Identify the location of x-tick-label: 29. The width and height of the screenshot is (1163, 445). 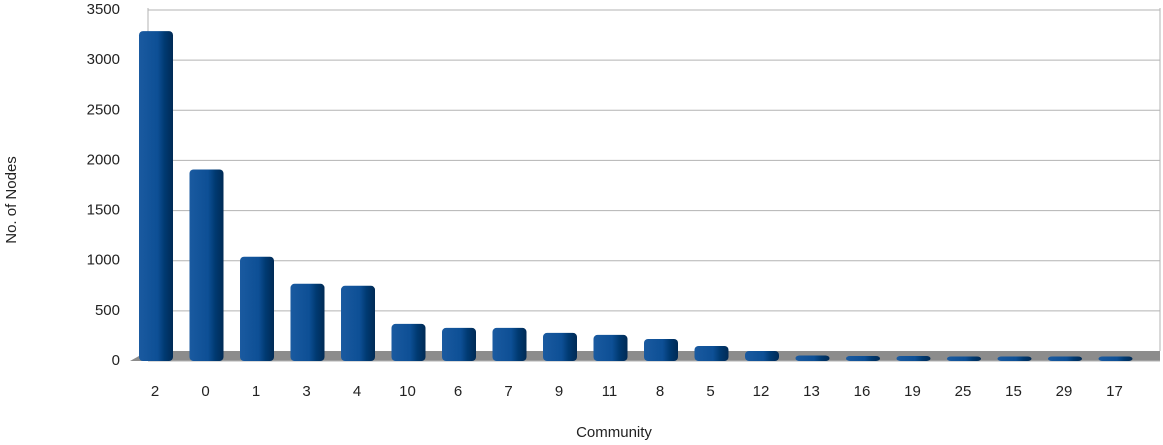
(1064, 391).